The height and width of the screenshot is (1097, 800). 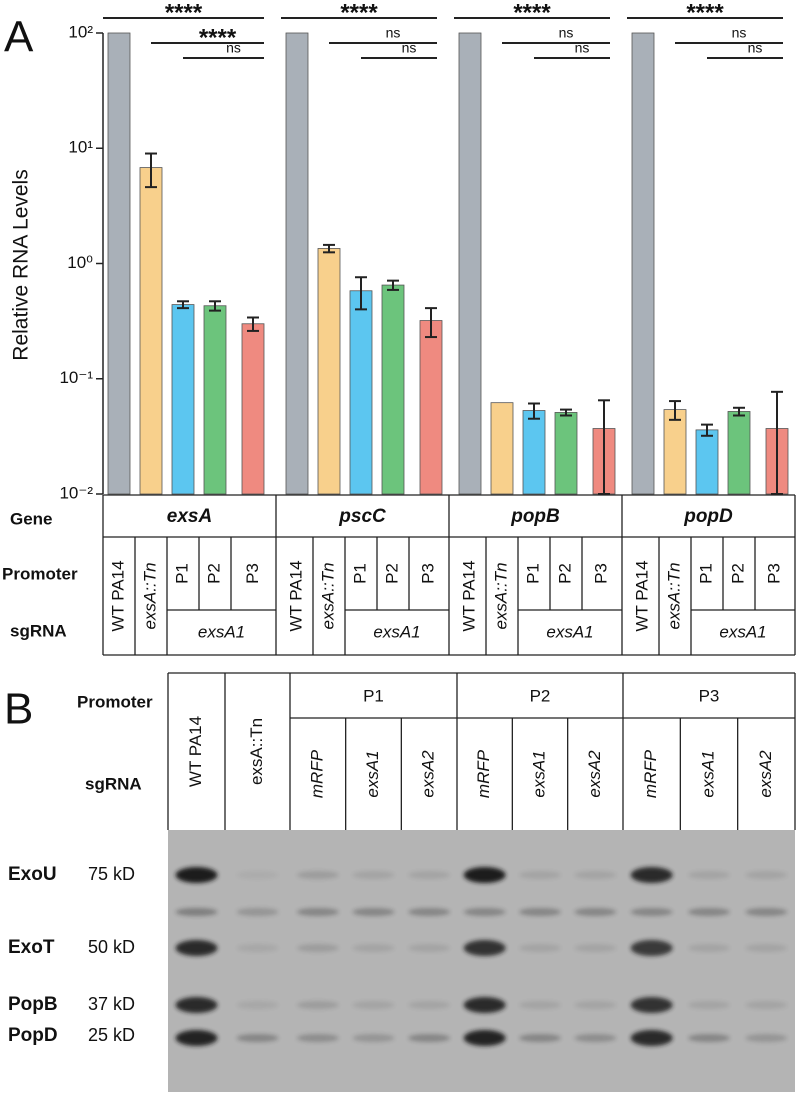 What do you see at coordinates (31, 518) in the screenshot?
I see `row-label: Gene` at bounding box center [31, 518].